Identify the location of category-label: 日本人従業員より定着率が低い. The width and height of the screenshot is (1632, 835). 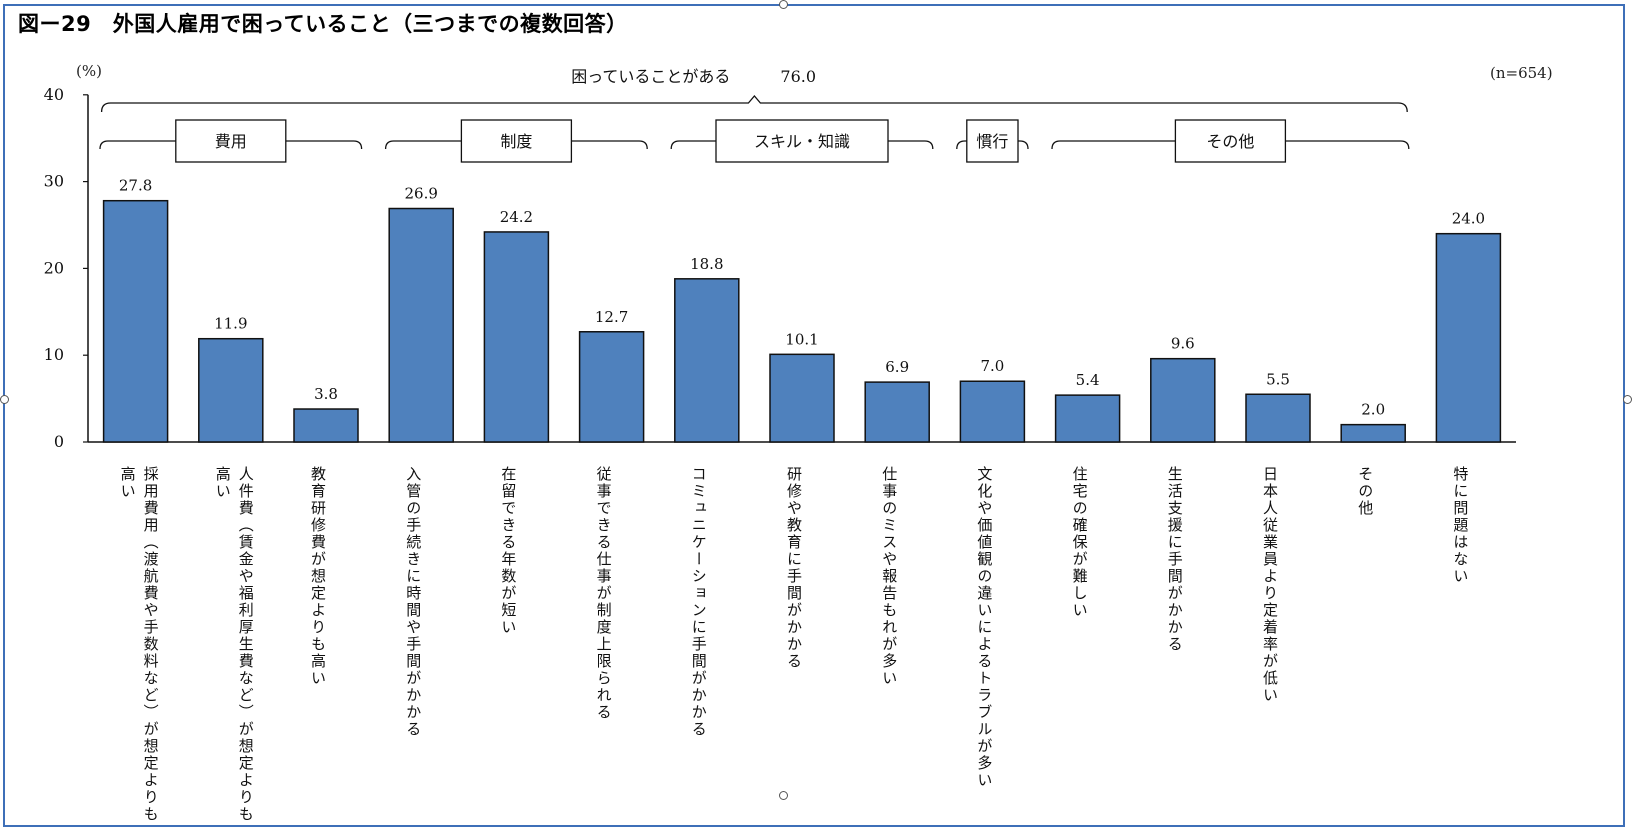
(1270, 585).